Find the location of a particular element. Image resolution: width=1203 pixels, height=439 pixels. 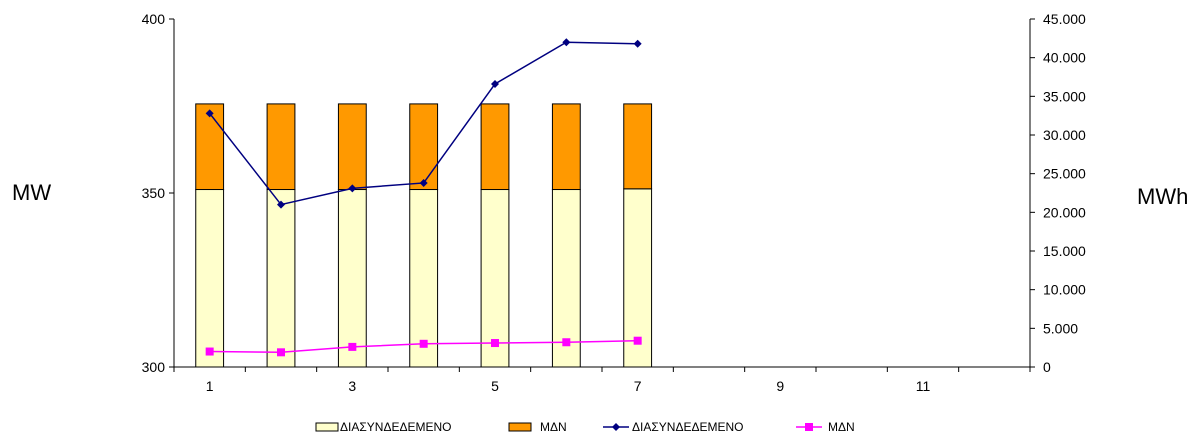

left-tick-label: 400 is located at coordinates (154, 19).